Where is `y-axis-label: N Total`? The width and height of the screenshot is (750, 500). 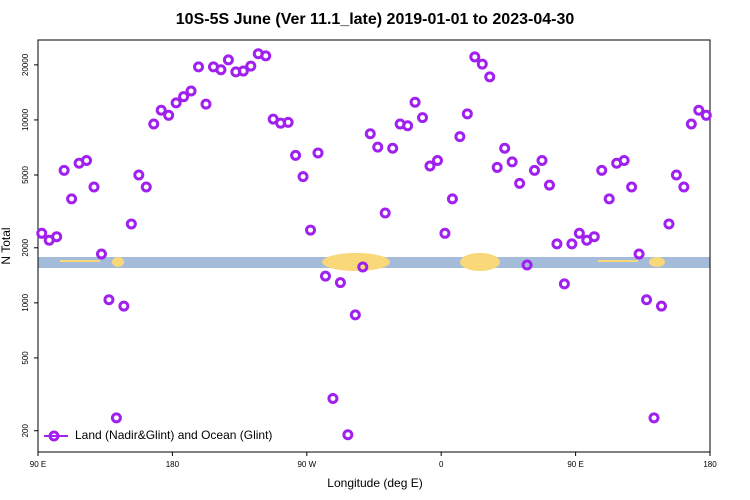 y-axis-label: N Total is located at coordinates (6, 245).